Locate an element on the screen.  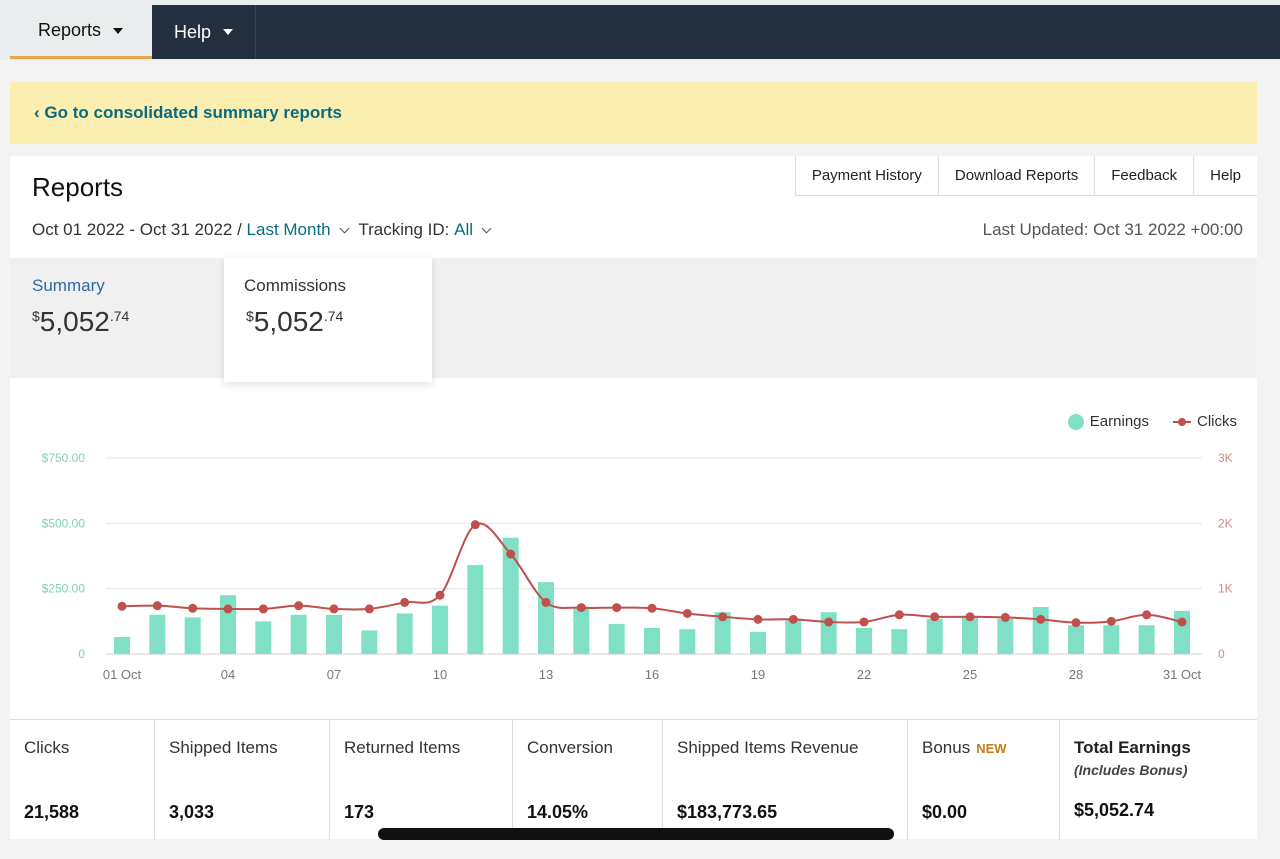
stat-clicks: Clicks 21,588 is located at coordinates (82, 780).